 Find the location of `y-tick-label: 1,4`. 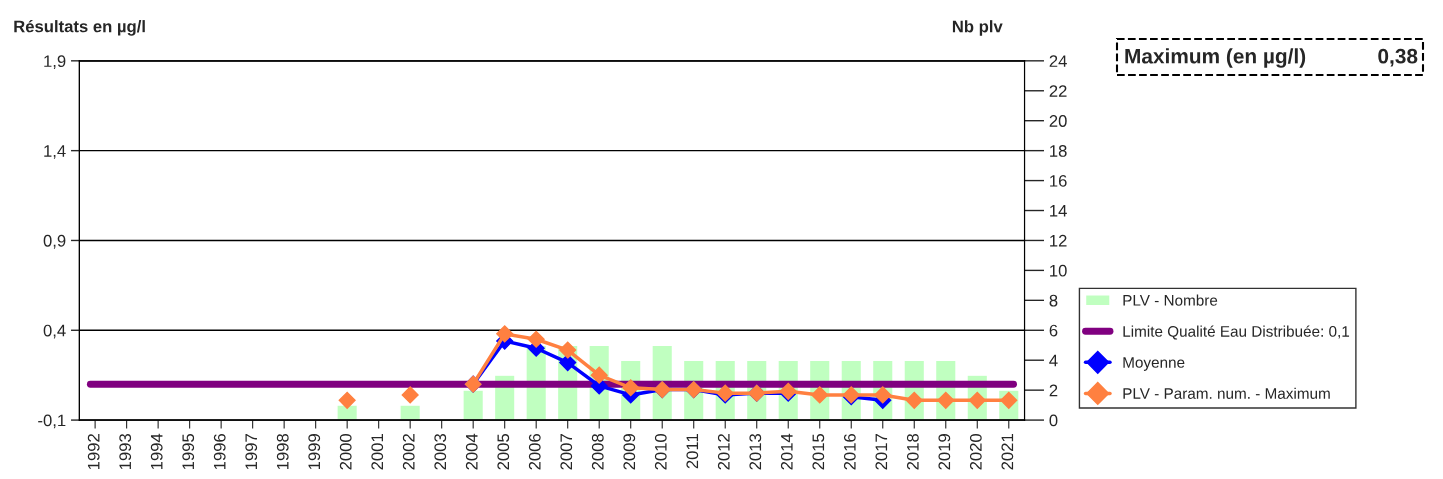

y-tick-label: 1,4 is located at coordinates (55, 152).